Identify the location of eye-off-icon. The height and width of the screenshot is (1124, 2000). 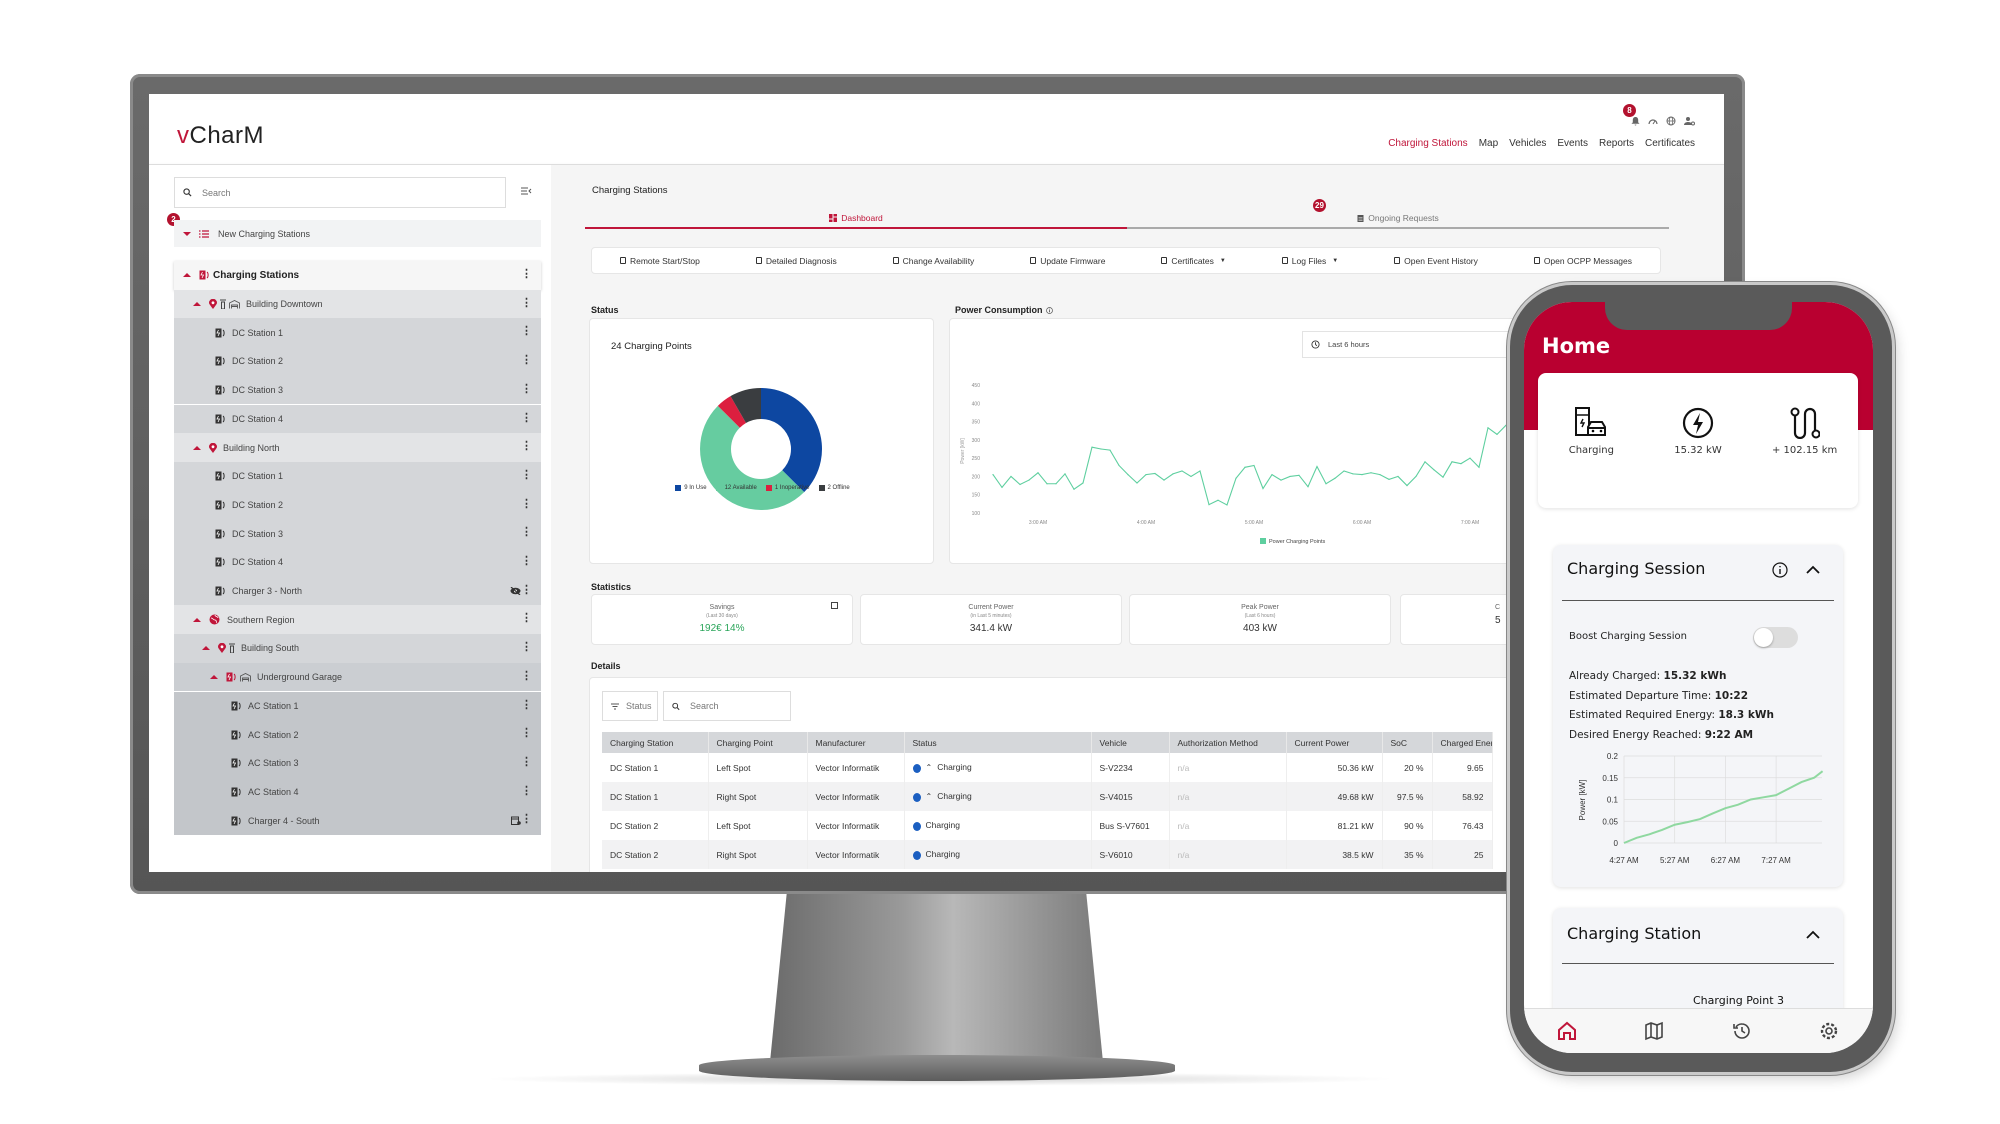
(515, 591).